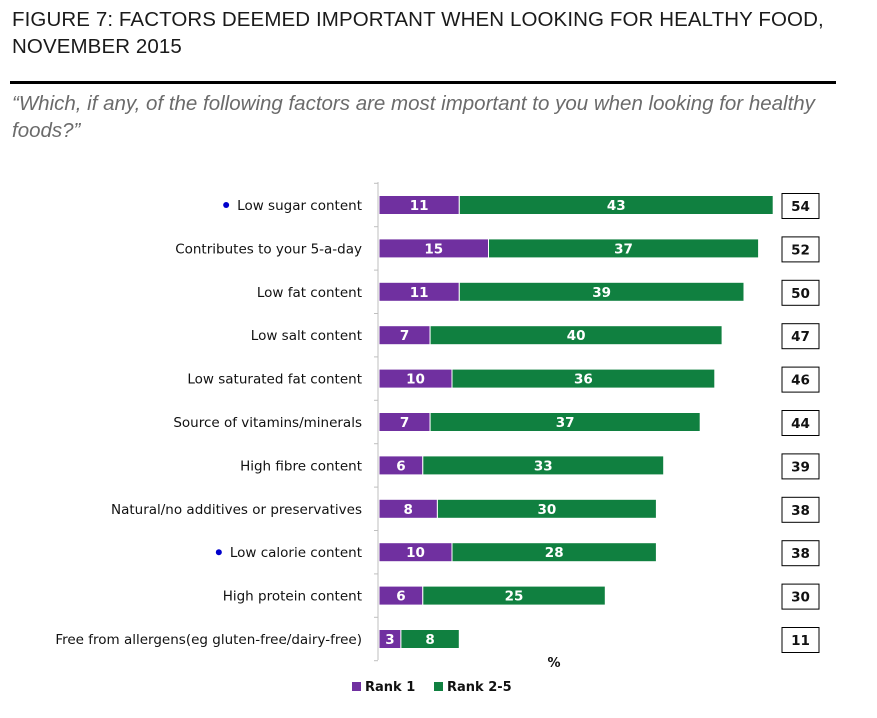 This screenshot has width=877, height=718. Describe the element at coordinates (267, 423) in the screenshot. I see `category-label: Source of vitamins/minerals` at that location.